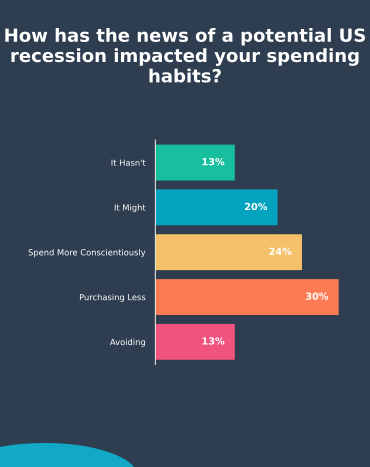 The height and width of the screenshot is (467, 370). I want to click on data-label: 30%, so click(317, 296).